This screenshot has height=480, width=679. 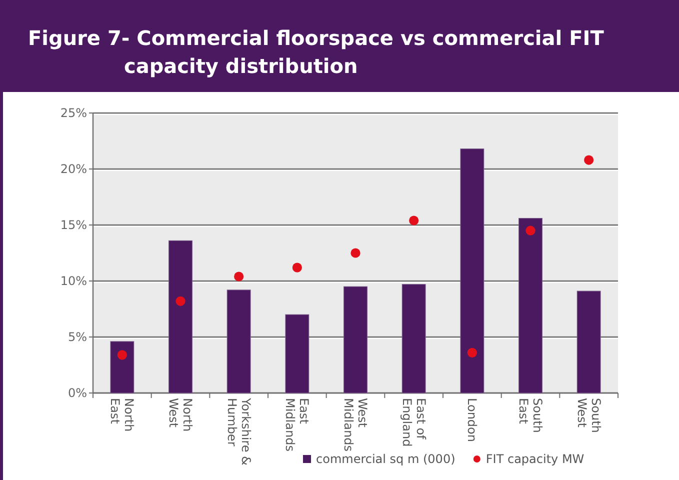 What do you see at coordinates (73, 113) in the screenshot?
I see `y-tick-label: 25%` at bounding box center [73, 113].